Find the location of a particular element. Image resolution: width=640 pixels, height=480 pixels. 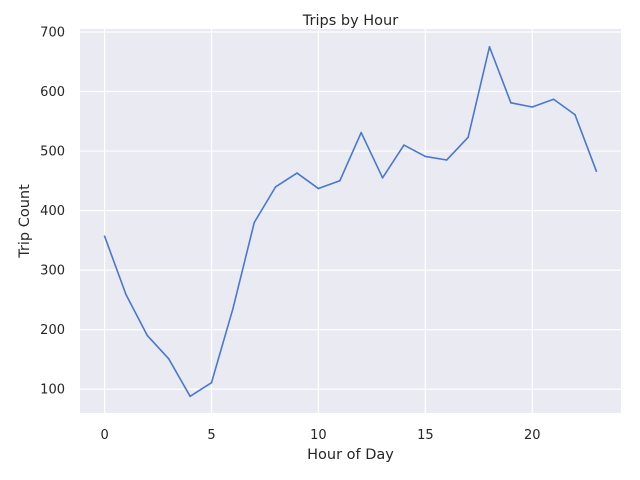

y-tick-label: 500 is located at coordinates (52, 152).